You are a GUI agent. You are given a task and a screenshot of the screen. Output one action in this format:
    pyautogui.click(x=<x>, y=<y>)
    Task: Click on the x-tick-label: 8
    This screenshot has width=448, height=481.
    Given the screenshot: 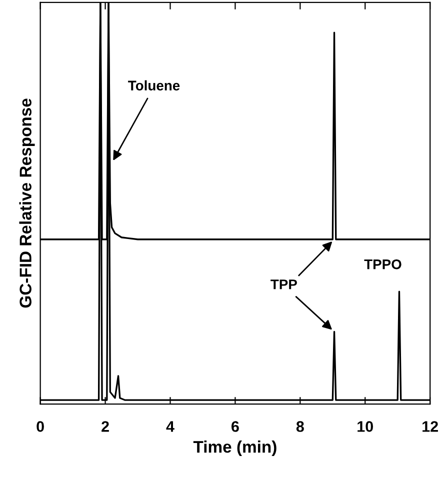 What is the action you would take?
    pyautogui.click(x=300, y=426)
    